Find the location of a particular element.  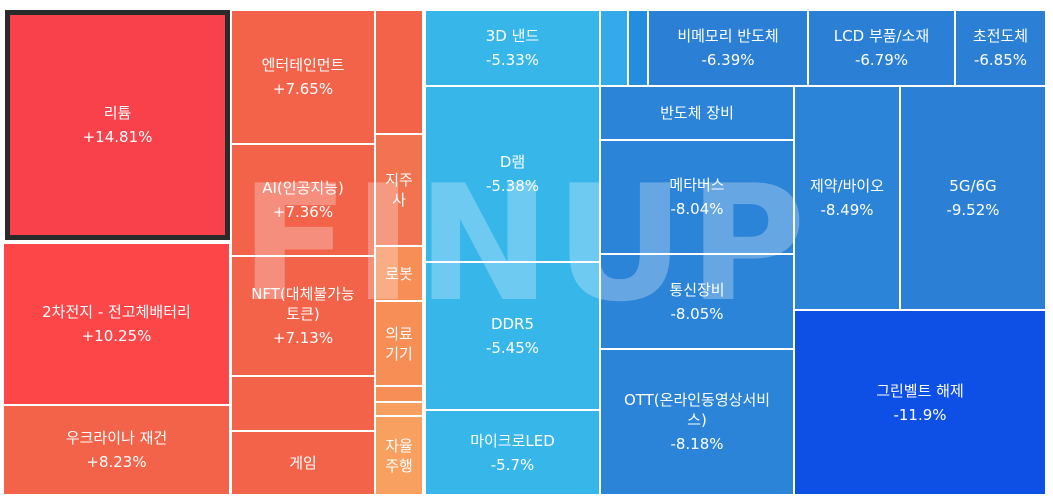

tile-ukraine-rebuild: 우크라이나 재건 +8.23% is located at coordinates (116, 450).